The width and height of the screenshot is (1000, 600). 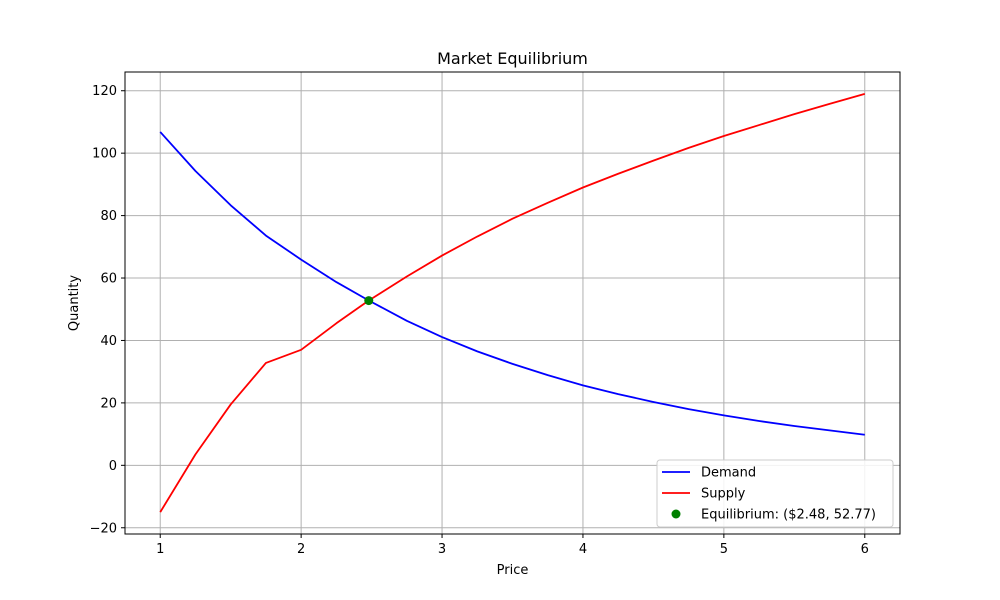 What do you see at coordinates (301, 549) in the screenshot?
I see `x-tick-label: 2` at bounding box center [301, 549].